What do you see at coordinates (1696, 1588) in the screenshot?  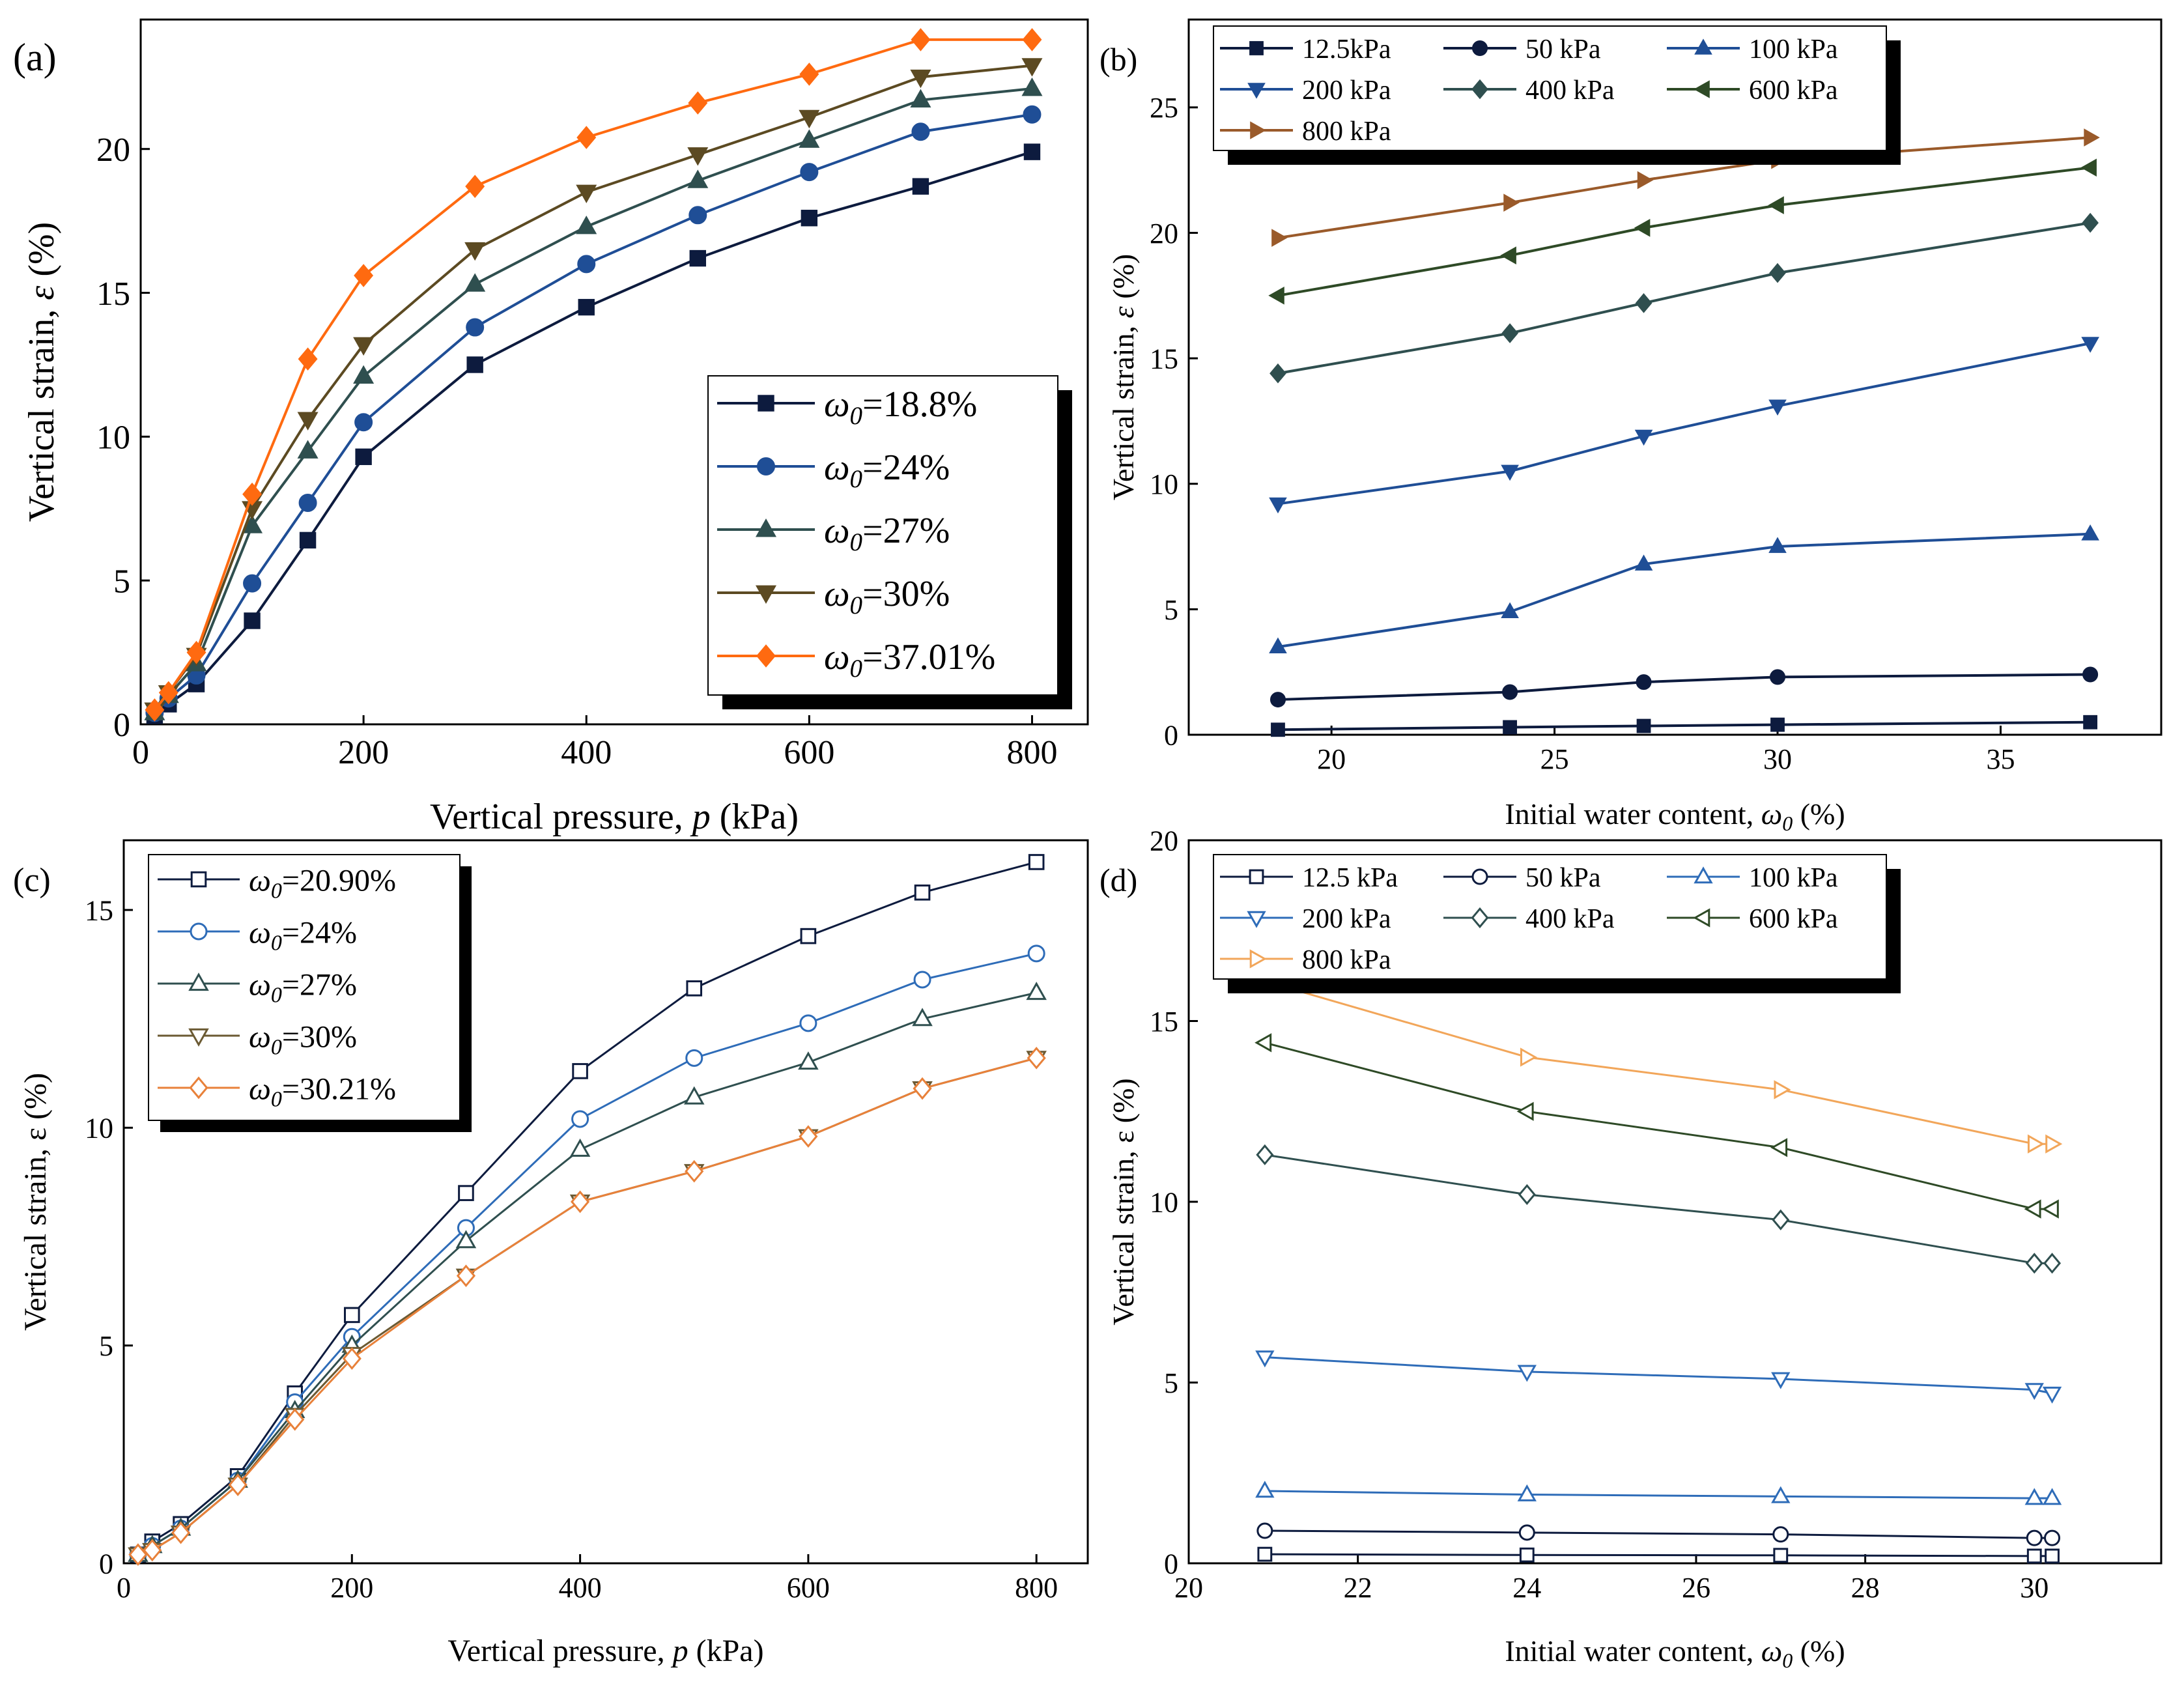 I see `x-tick-label: 26` at bounding box center [1696, 1588].